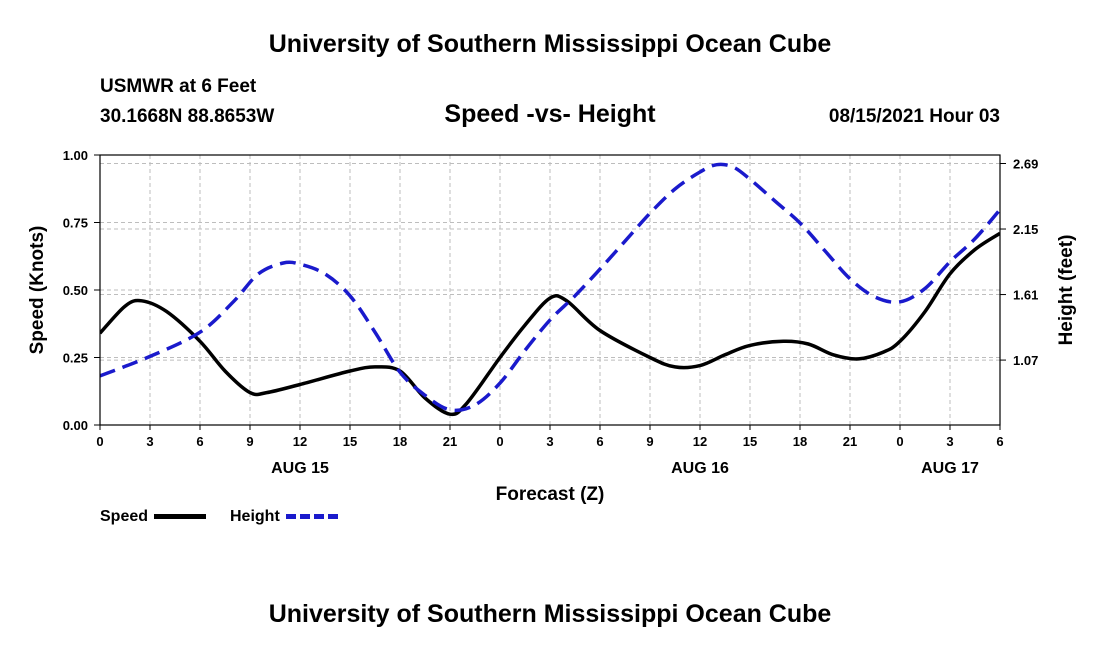 This screenshot has height=650, width=1100. Describe the element at coordinates (187, 116) in the screenshot. I see `station-coordinates: 30.1668N 88.8653W` at that location.